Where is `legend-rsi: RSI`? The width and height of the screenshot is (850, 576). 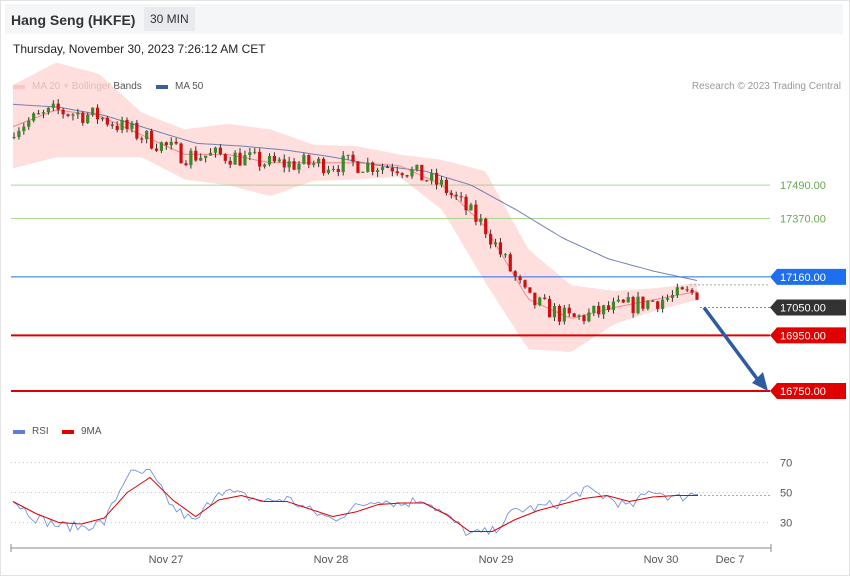 legend-rsi: RSI is located at coordinates (31, 431).